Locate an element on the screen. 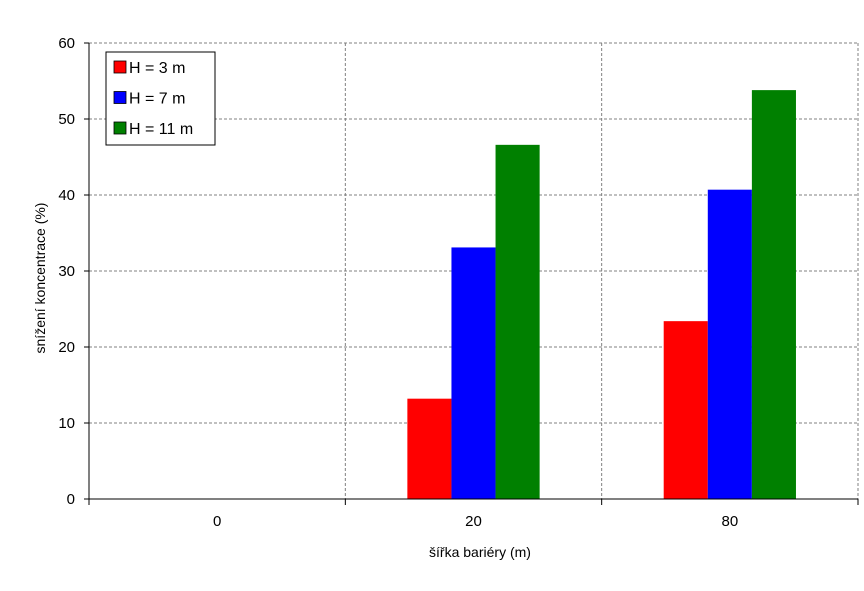 The height and width of the screenshot is (591, 864). y-tick-label: 60 is located at coordinates (66, 43).